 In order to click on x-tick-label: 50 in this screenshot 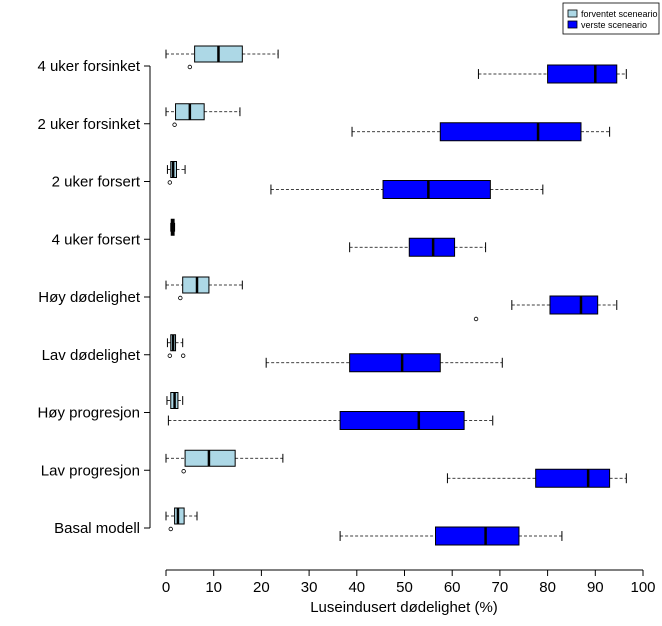, I will do `click(404, 587)`.